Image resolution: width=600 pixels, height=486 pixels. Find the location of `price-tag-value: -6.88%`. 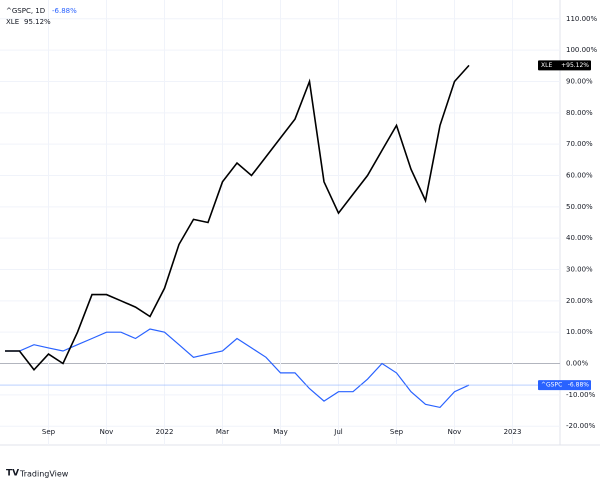

price-tag-value: -6.88% is located at coordinates (579, 385).